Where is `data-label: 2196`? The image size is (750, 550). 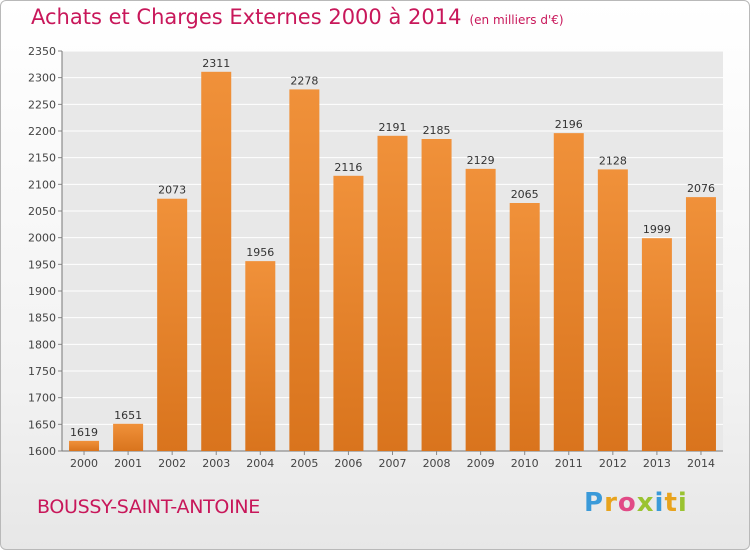
data-label: 2196 is located at coordinates (569, 124).